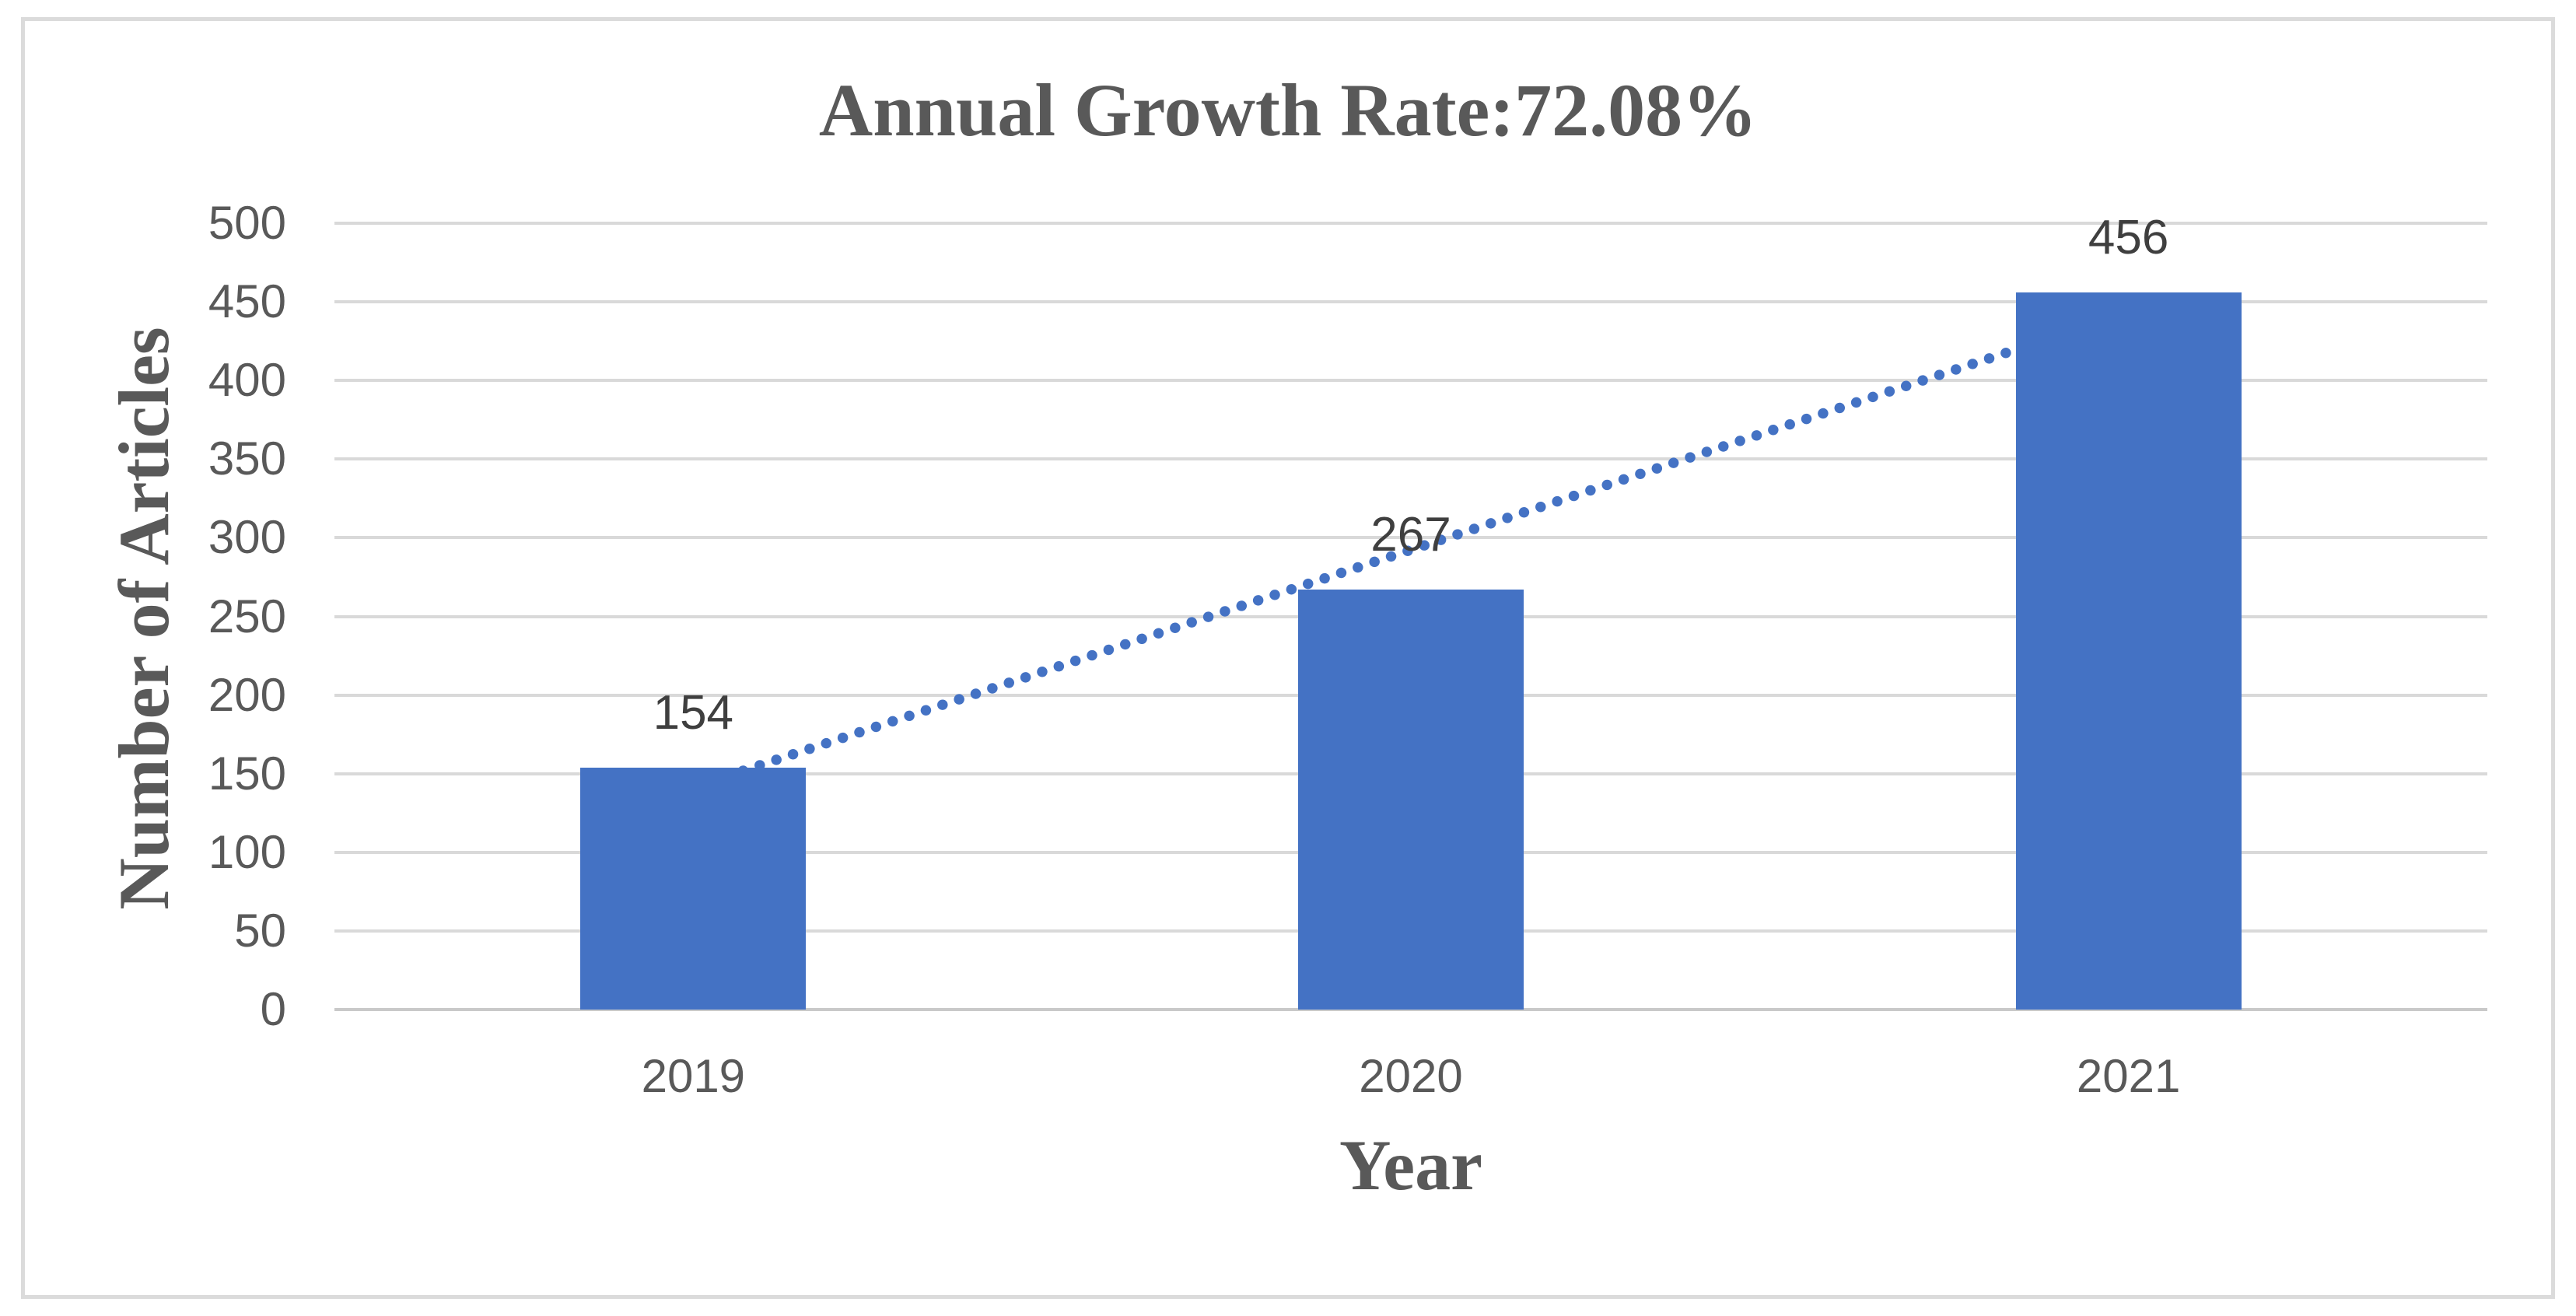 The width and height of the screenshot is (2576, 1316). I want to click on data-label-2019: 154, so click(694, 713).